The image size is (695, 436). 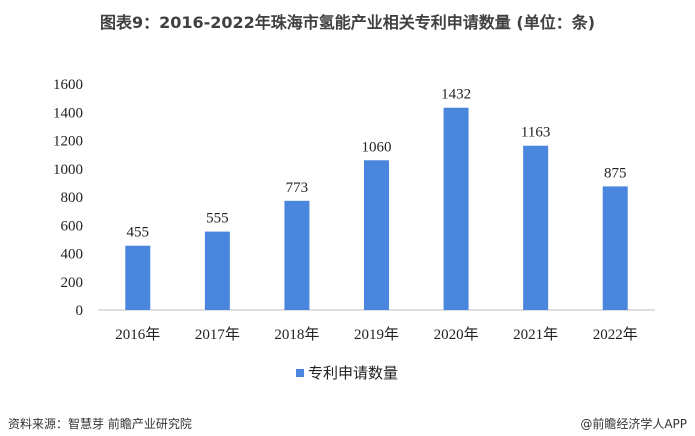 I want to click on legend: 专利申请数量, so click(x=347, y=372).